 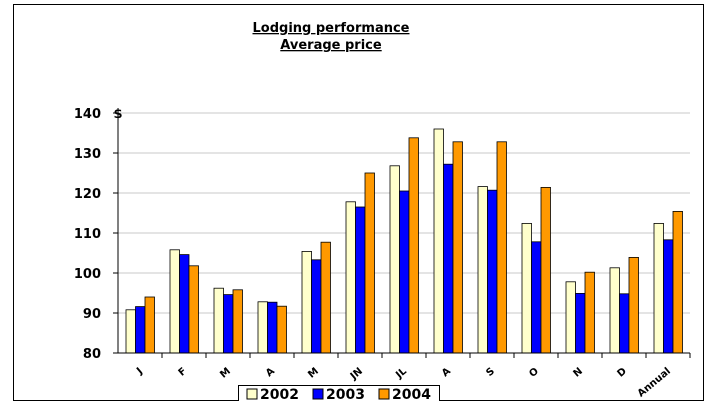 What do you see at coordinates (92, 314) in the screenshot?
I see `y-tick-label: 90` at bounding box center [92, 314].